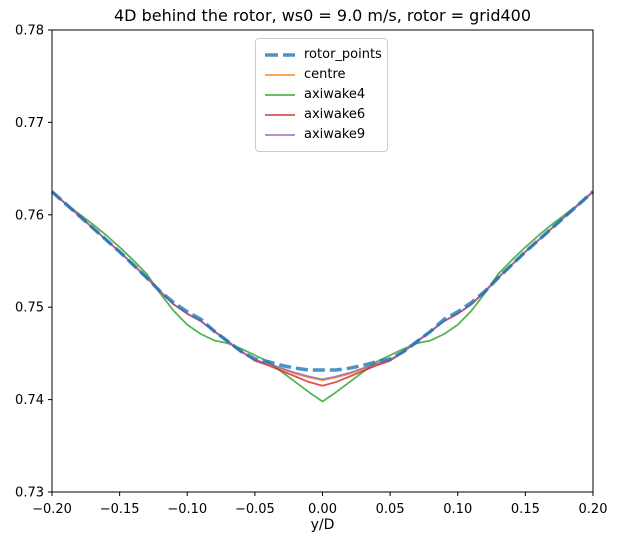  I want to click on x-tick-label: −0.20, so click(52, 509).